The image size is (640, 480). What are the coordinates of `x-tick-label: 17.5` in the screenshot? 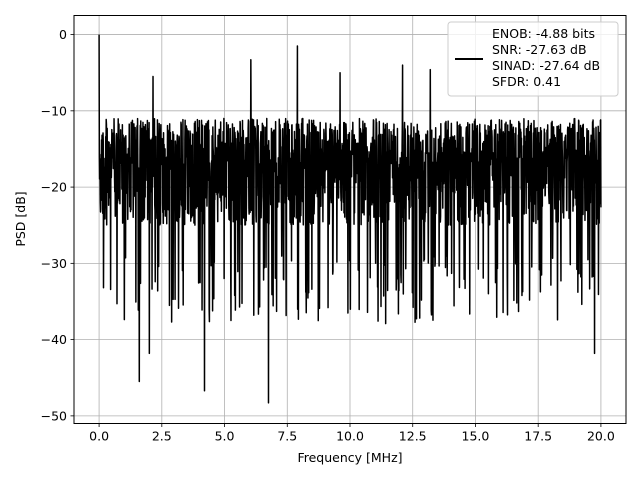 It's located at (538, 436).